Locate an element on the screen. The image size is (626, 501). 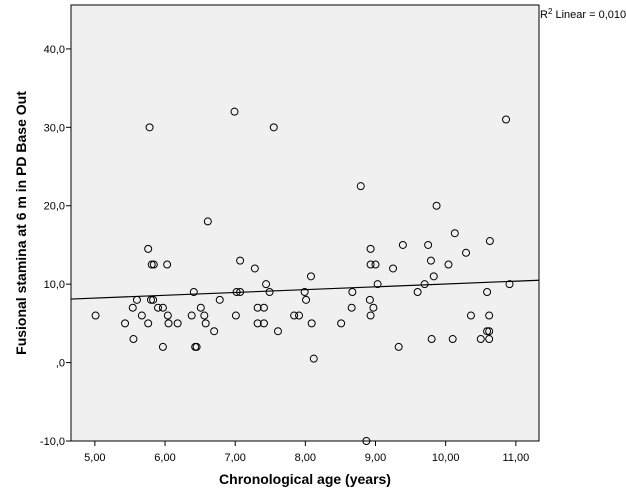
x-tick-label: 5,00 is located at coordinates (94, 458).